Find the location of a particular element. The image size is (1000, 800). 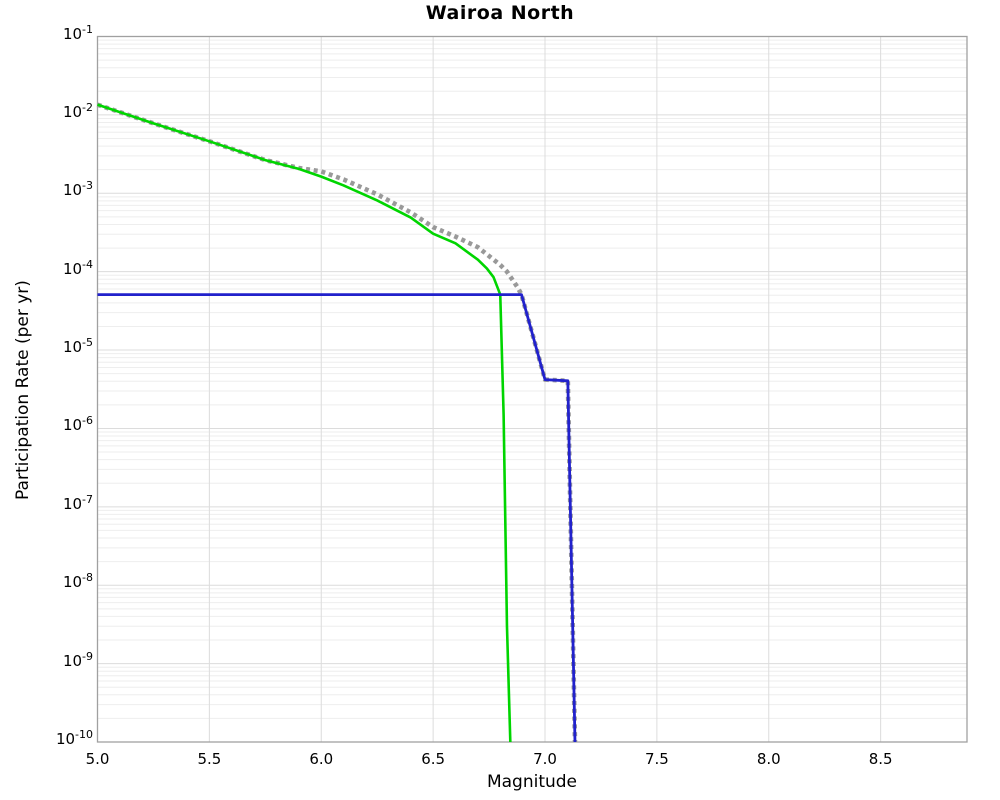

x-tick-label: 6.5 is located at coordinates (433, 759).